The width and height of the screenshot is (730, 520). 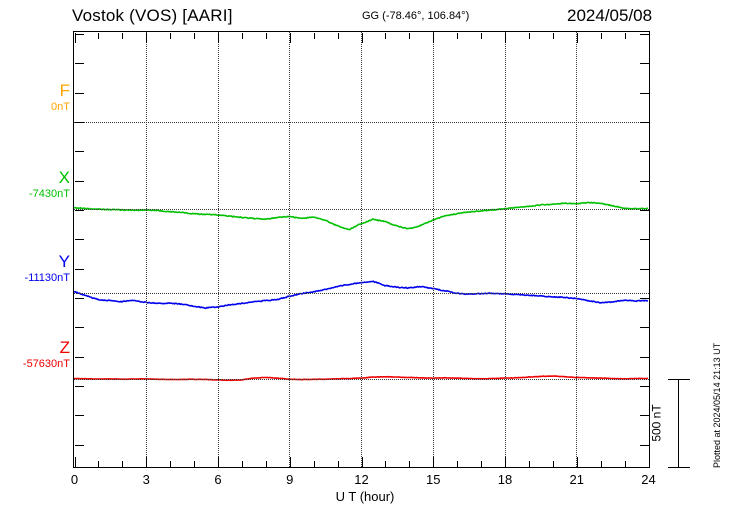 What do you see at coordinates (678, 423) in the screenshot?
I see `scale-bar-line` at bounding box center [678, 423].